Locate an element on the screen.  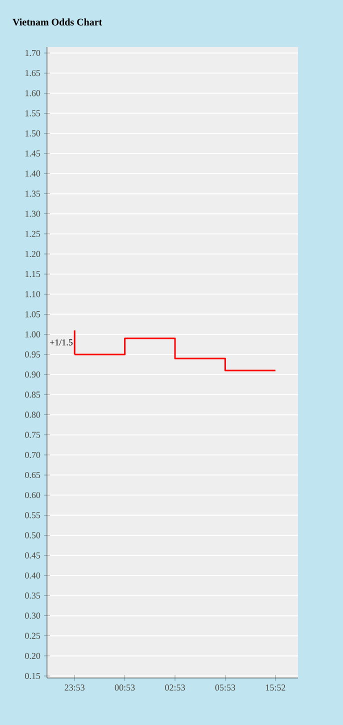
y-tick-label: 1.40 is located at coordinates (33, 173).